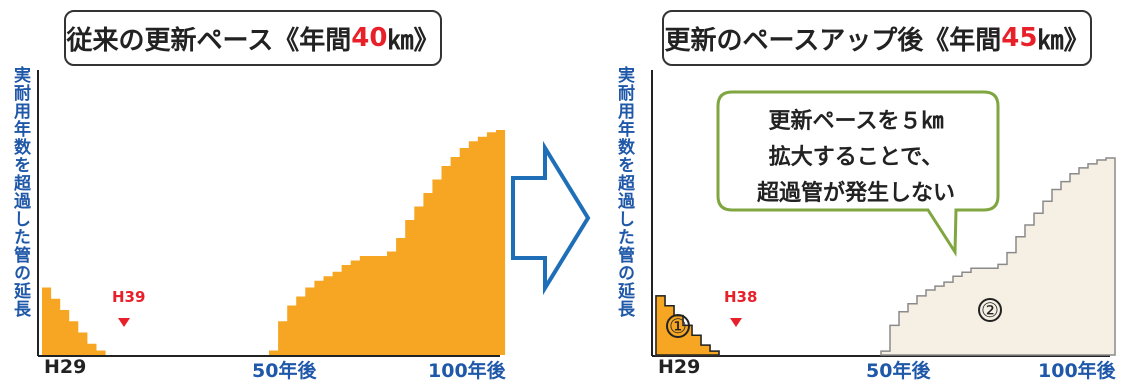 The width and height of the screenshot is (1133, 384). What do you see at coordinates (128, 297) in the screenshot?
I see `left-marker-label: H39` at bounding box center [128, 297].